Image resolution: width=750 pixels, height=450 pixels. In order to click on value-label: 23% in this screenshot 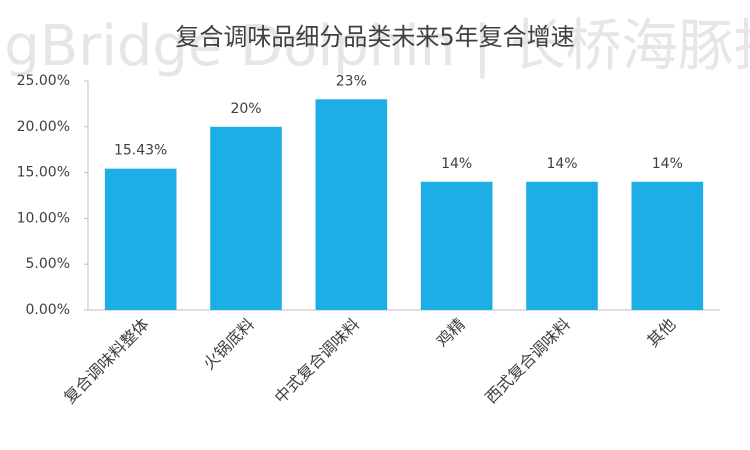, I will do `click(351, 81)`.